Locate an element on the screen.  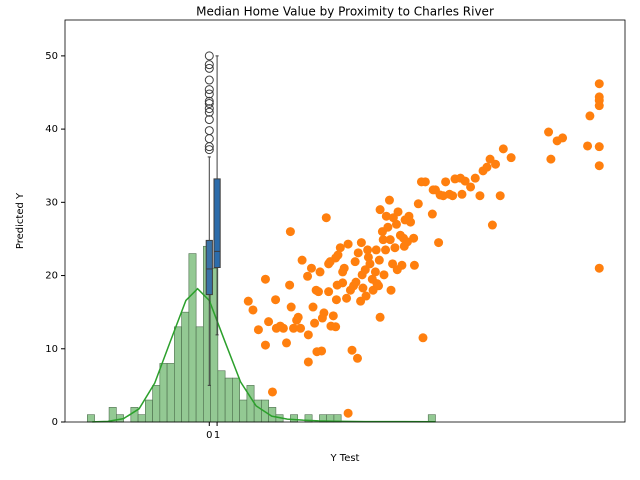
y-tick-label: 50 is located at coordinates (51, 56).